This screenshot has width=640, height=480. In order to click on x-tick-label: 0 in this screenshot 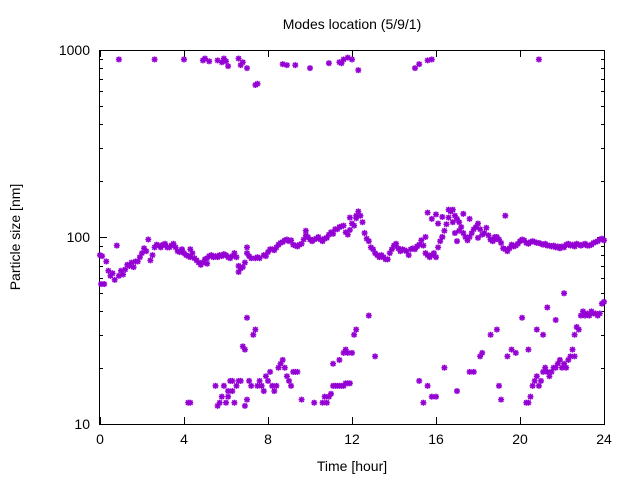, I will do `click(100, 439)`.